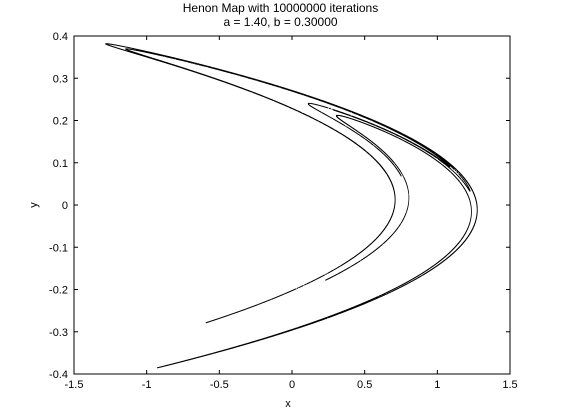 This screenshot has height=420, width=561. What do you see at coordinates (58, 333) in the screenshot?
I see `y-tick-label: -0.3` at bounding box center [58, 333].